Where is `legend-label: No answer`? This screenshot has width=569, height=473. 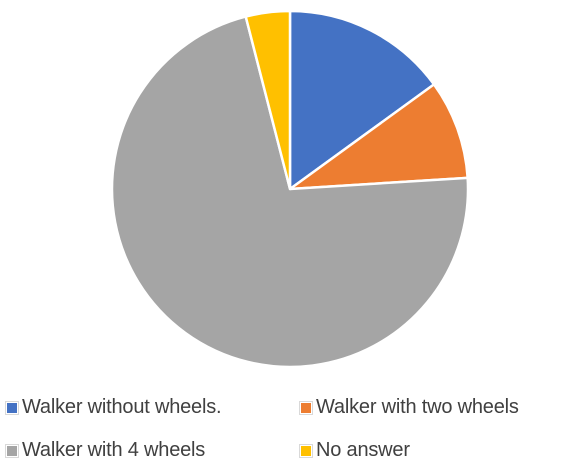 legend-label: No answer is located at coordinates (363, 450).